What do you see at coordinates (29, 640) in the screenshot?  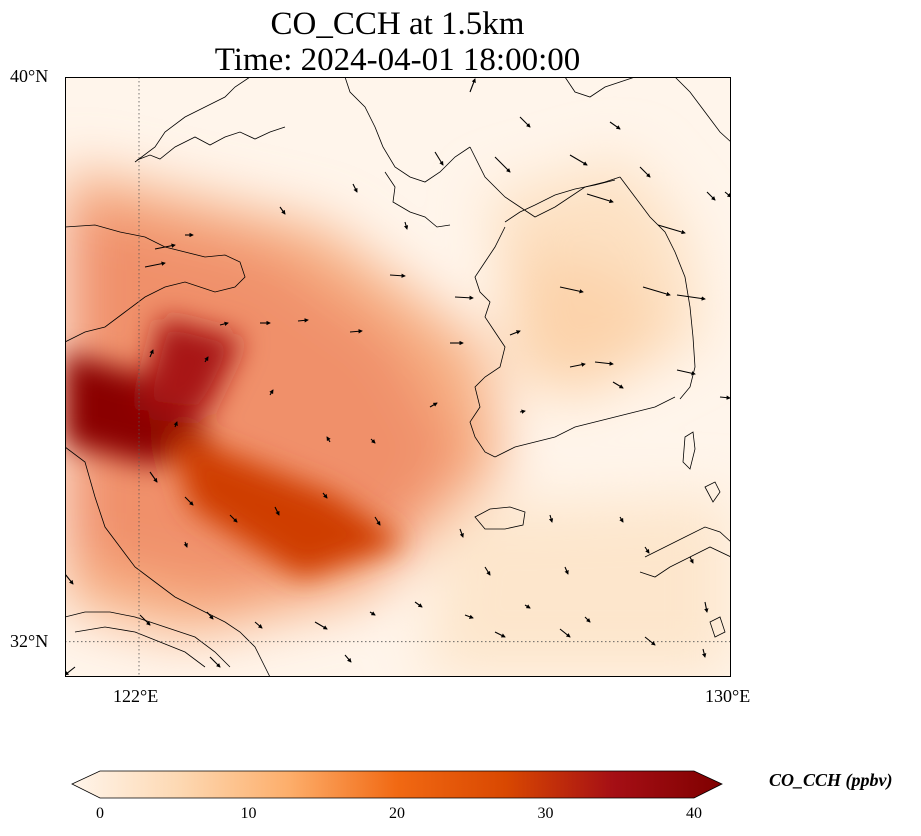 I see `lat-label: 32°N` at bounding box center [29, 640].